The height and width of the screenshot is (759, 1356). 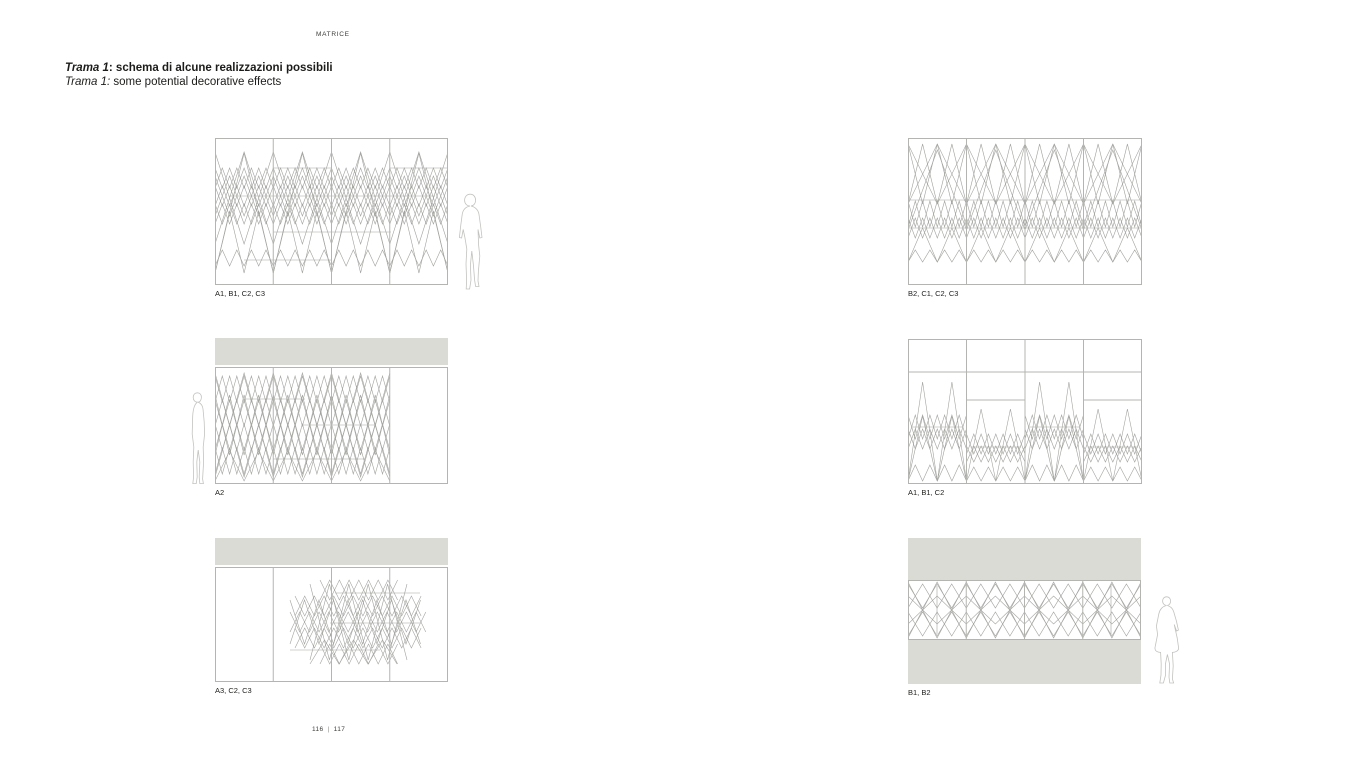 What do you see at coordinates (87, 68) in the screenshot?
I see `title-italian-lead: Trama 1` at bounding box center [87, 68].